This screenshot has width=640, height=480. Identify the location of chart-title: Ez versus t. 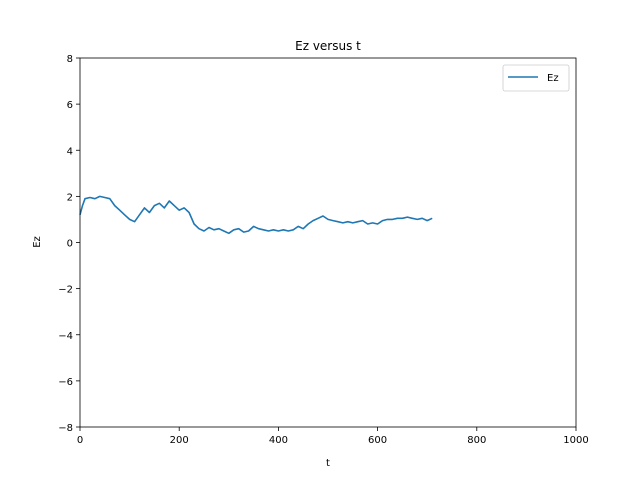
(328, 46).